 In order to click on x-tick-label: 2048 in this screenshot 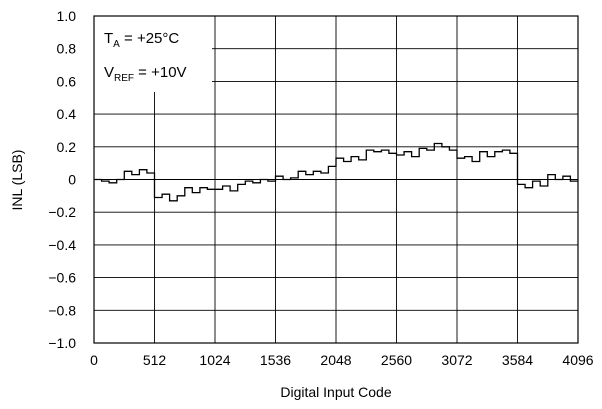, I will do `click(335, 360)`.